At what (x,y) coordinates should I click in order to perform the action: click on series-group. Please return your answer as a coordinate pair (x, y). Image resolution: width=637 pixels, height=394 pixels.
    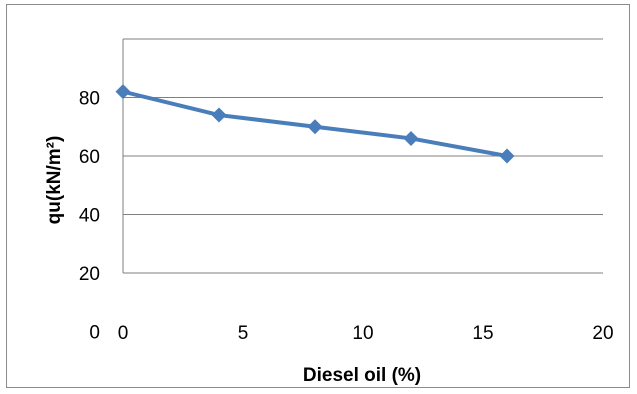
    Looking at the image, I should click on (315, 124).